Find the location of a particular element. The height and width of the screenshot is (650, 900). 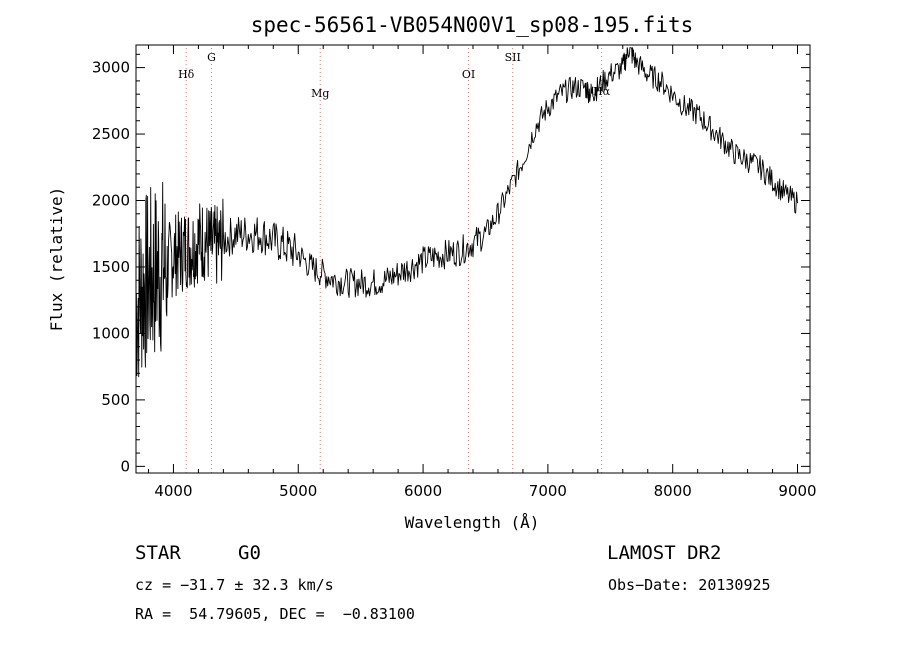

y-tick-label: 3000 is located at coordinates (111, 68).